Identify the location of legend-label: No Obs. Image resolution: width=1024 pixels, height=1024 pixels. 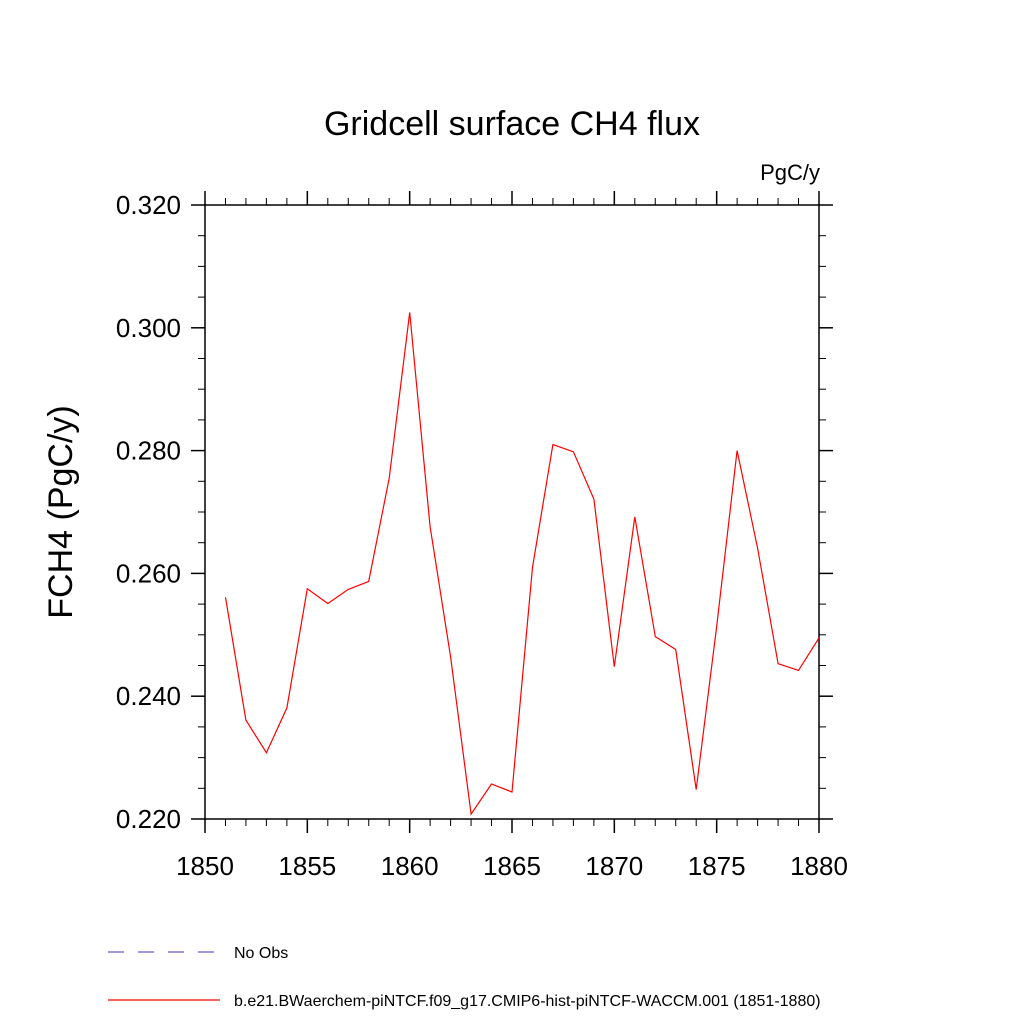
(261, 953).